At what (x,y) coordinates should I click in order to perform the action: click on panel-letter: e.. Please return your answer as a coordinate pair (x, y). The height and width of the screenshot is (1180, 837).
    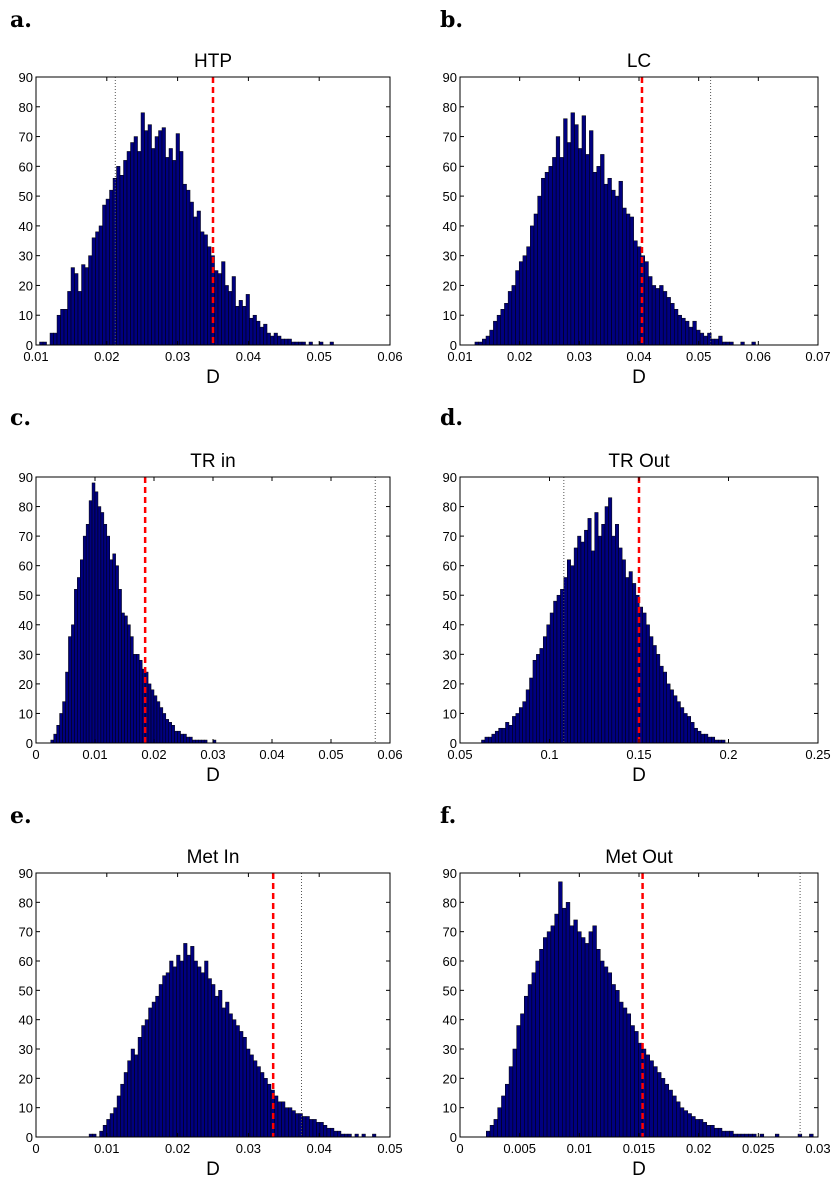
    Looking at the image, I should click on (21, 816).